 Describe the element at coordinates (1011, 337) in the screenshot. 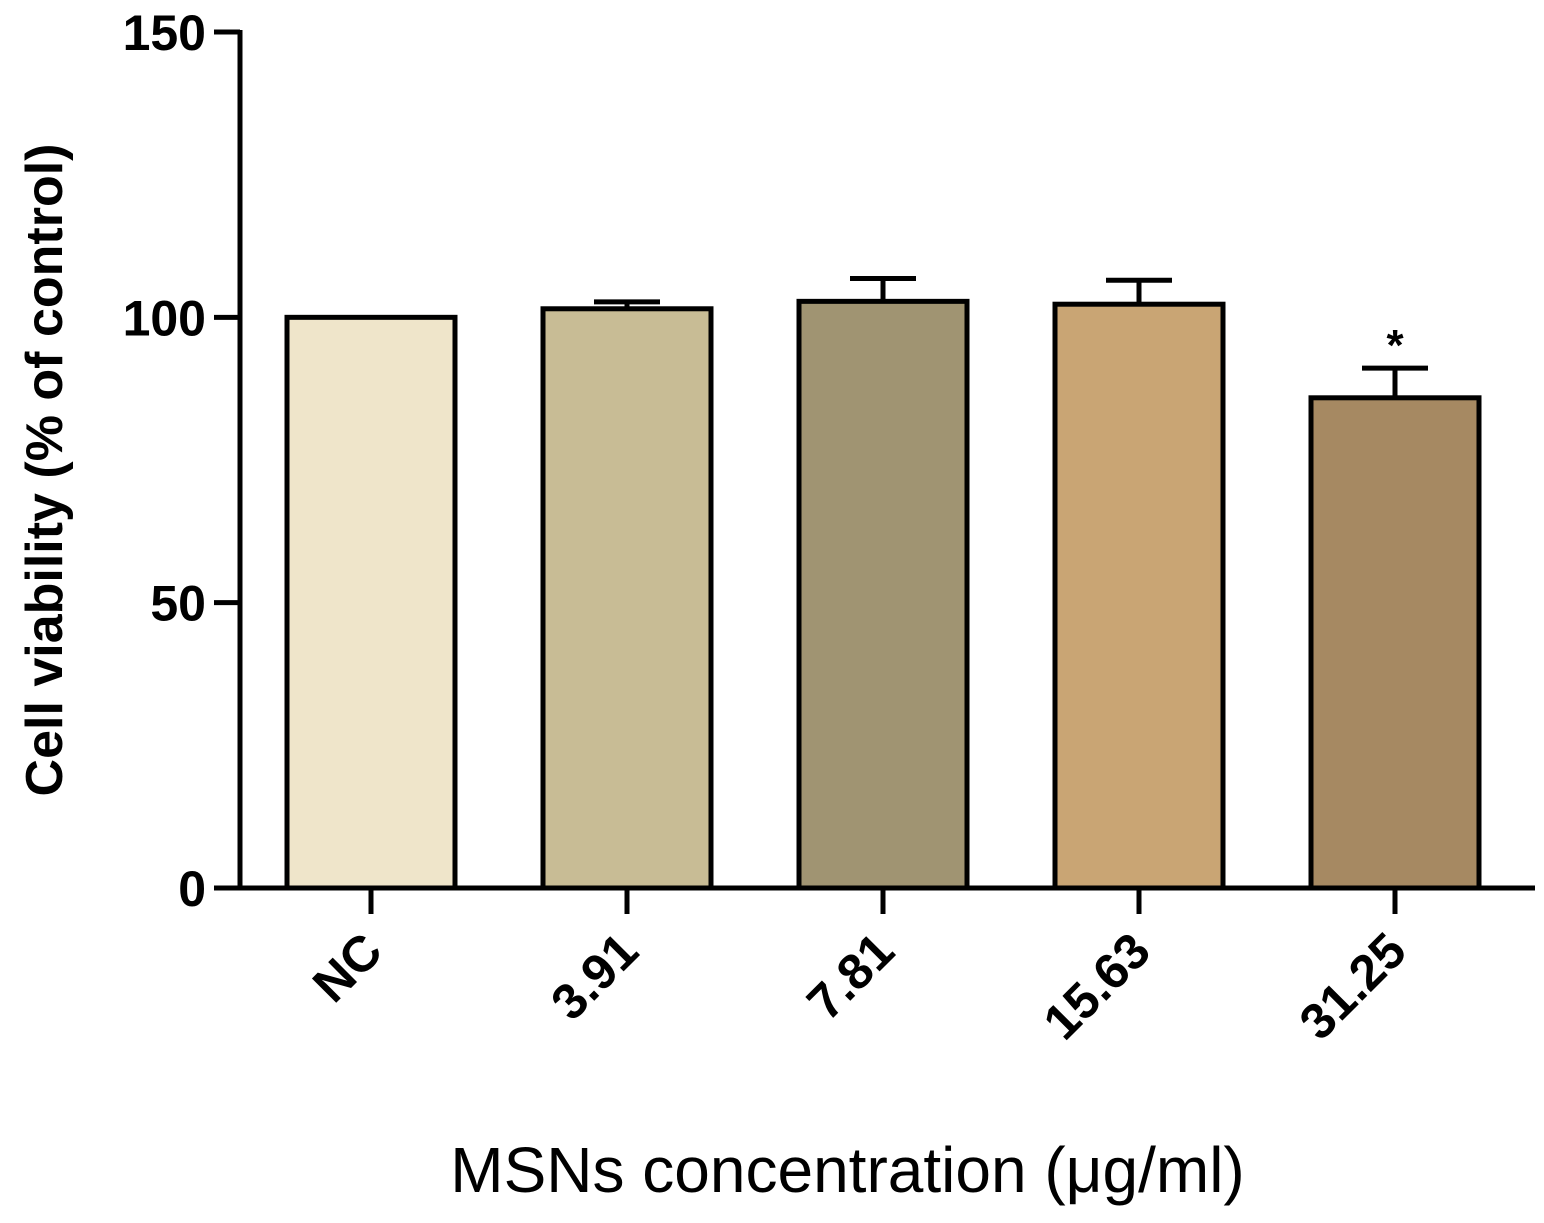

I see `error-bars` at that location.